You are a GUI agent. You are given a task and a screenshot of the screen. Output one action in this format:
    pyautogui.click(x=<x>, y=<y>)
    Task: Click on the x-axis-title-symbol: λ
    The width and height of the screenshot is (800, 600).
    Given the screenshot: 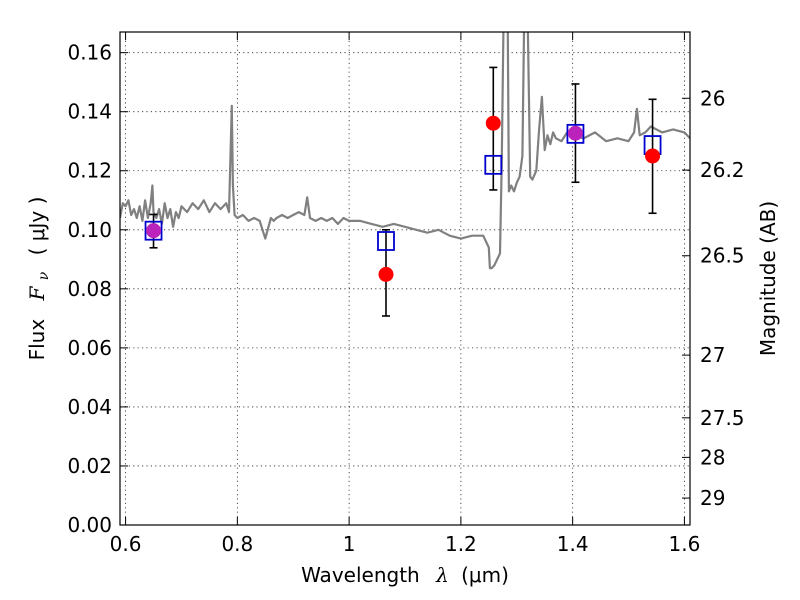 What is the action you would take?
    pyautogui.click(x=442, y=575)
    